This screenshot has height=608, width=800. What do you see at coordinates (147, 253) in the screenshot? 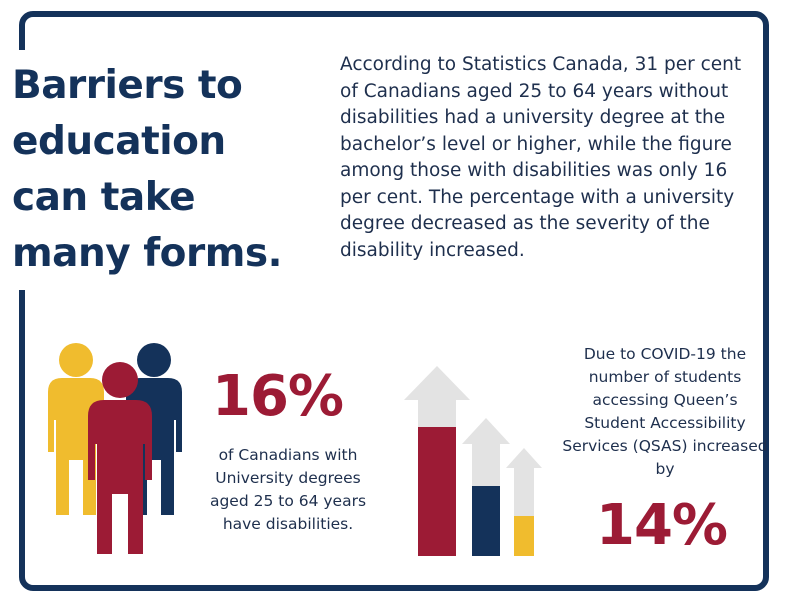
I see `title-line-4: many forms.` at bounding box center [147, 253].